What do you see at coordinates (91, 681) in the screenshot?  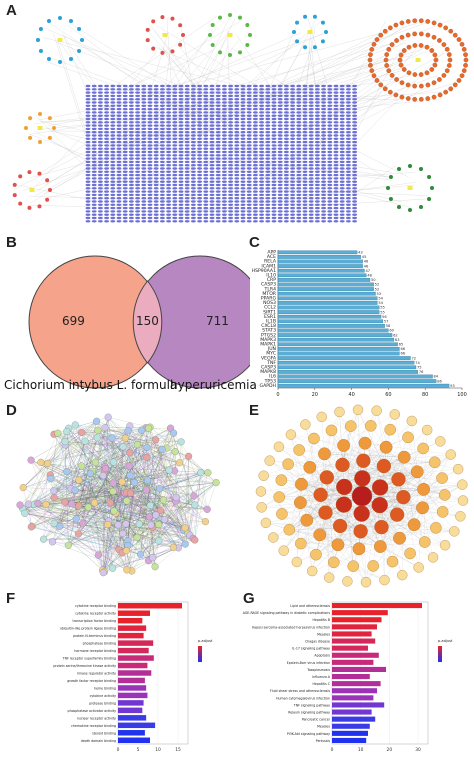 I see `category-label: growth factor receptor binding` at bounding box center [91, 681].